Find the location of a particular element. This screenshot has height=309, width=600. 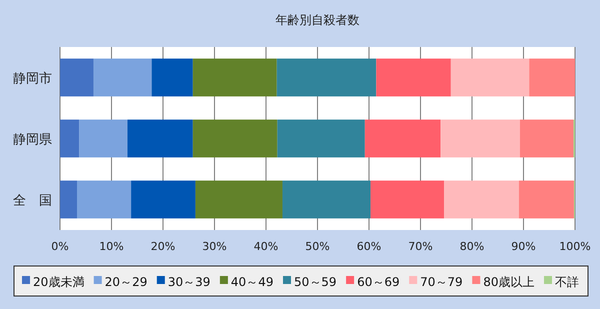

chart-title: 年齢別自殺者数 is located at coordinates (318, 20).